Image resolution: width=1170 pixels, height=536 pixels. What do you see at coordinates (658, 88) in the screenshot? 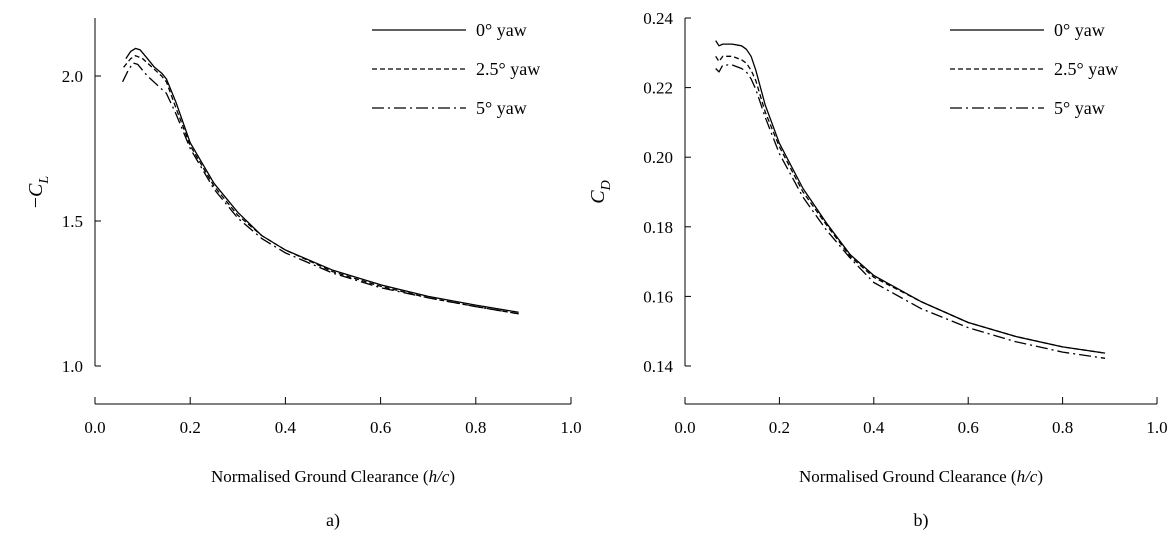
I see `y-tick-label: 0.22` at bounding box center [658, 88].